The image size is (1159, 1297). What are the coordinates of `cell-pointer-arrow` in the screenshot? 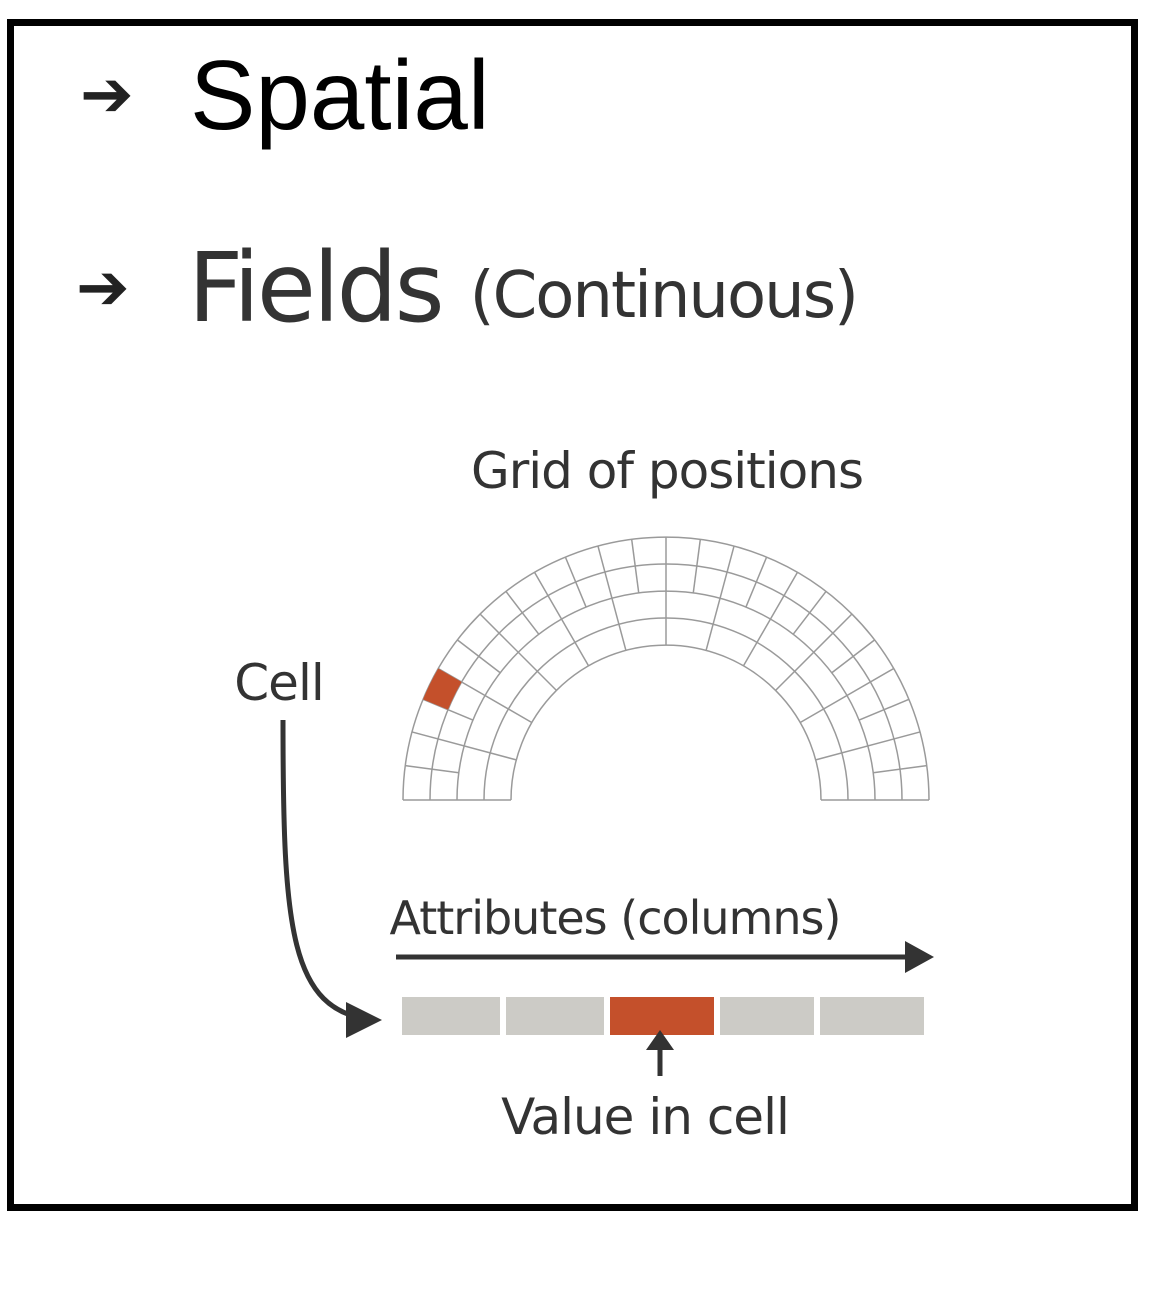 It's located at (326, 871).